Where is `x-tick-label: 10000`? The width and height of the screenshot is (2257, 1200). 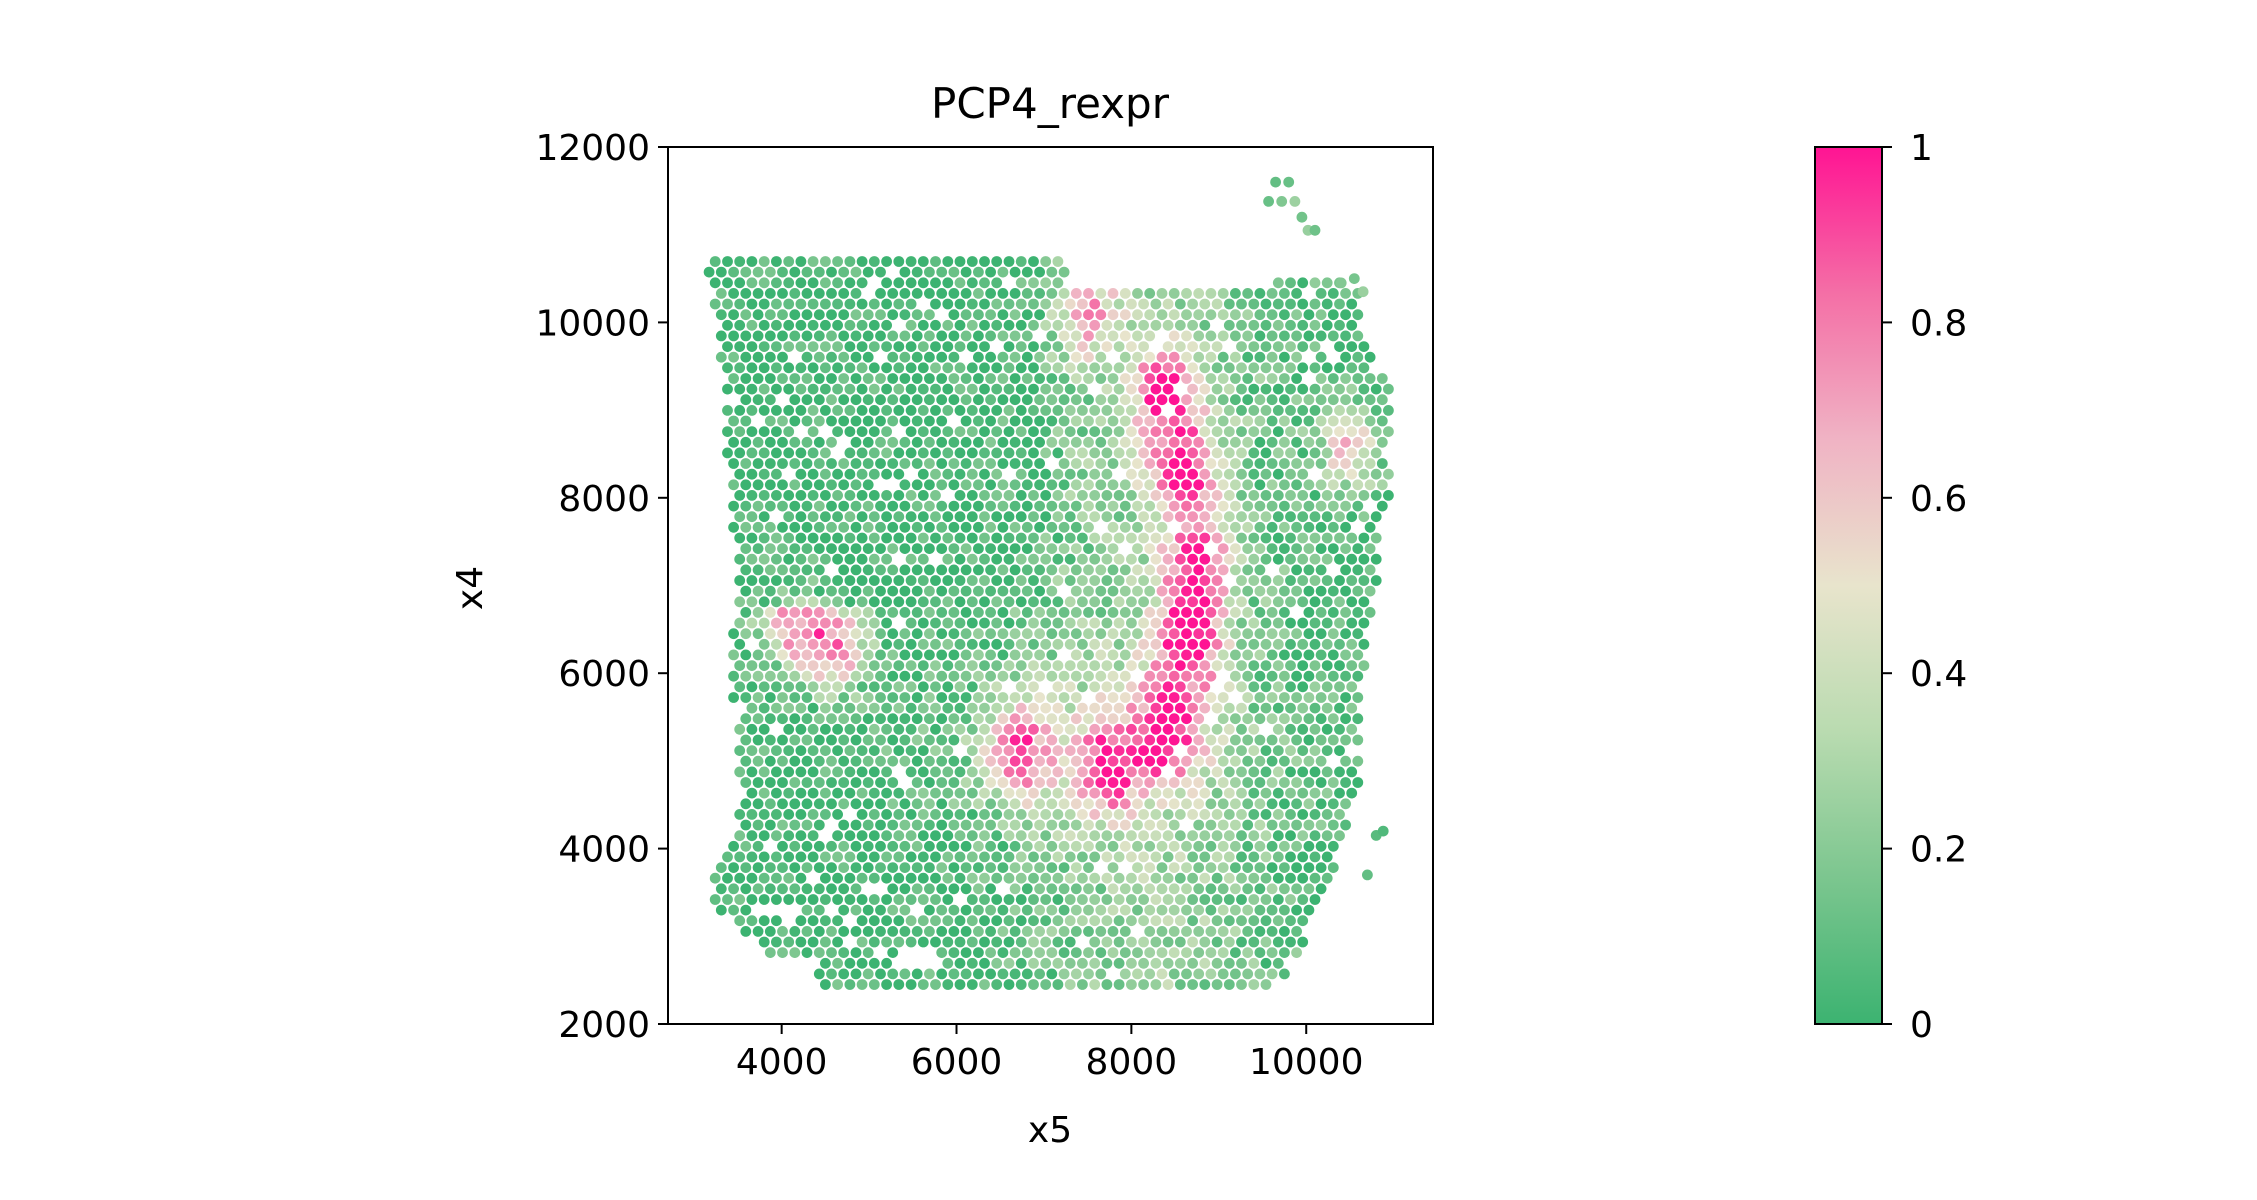
x-tick-label: 10000 is located at coordinates (1306, 1062).